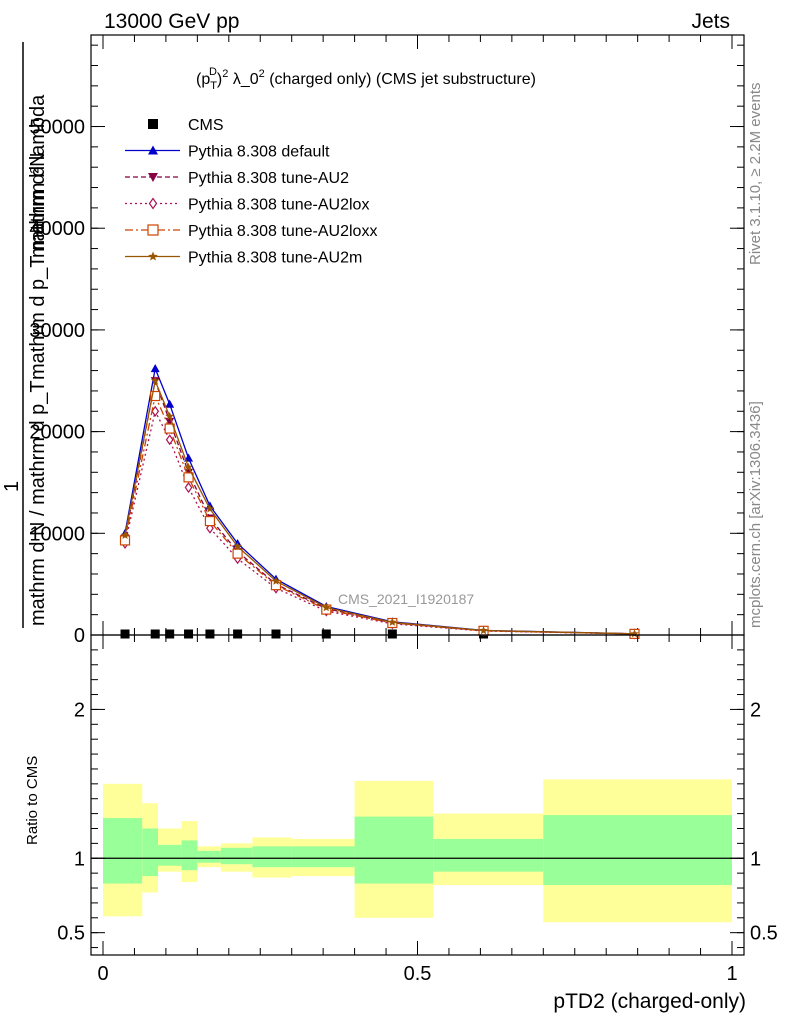 The image size is (786, 1024). Describe the element at coordinates (79, 636) in the screenshot. I see `main-ytick-label-0: 0` at that location.